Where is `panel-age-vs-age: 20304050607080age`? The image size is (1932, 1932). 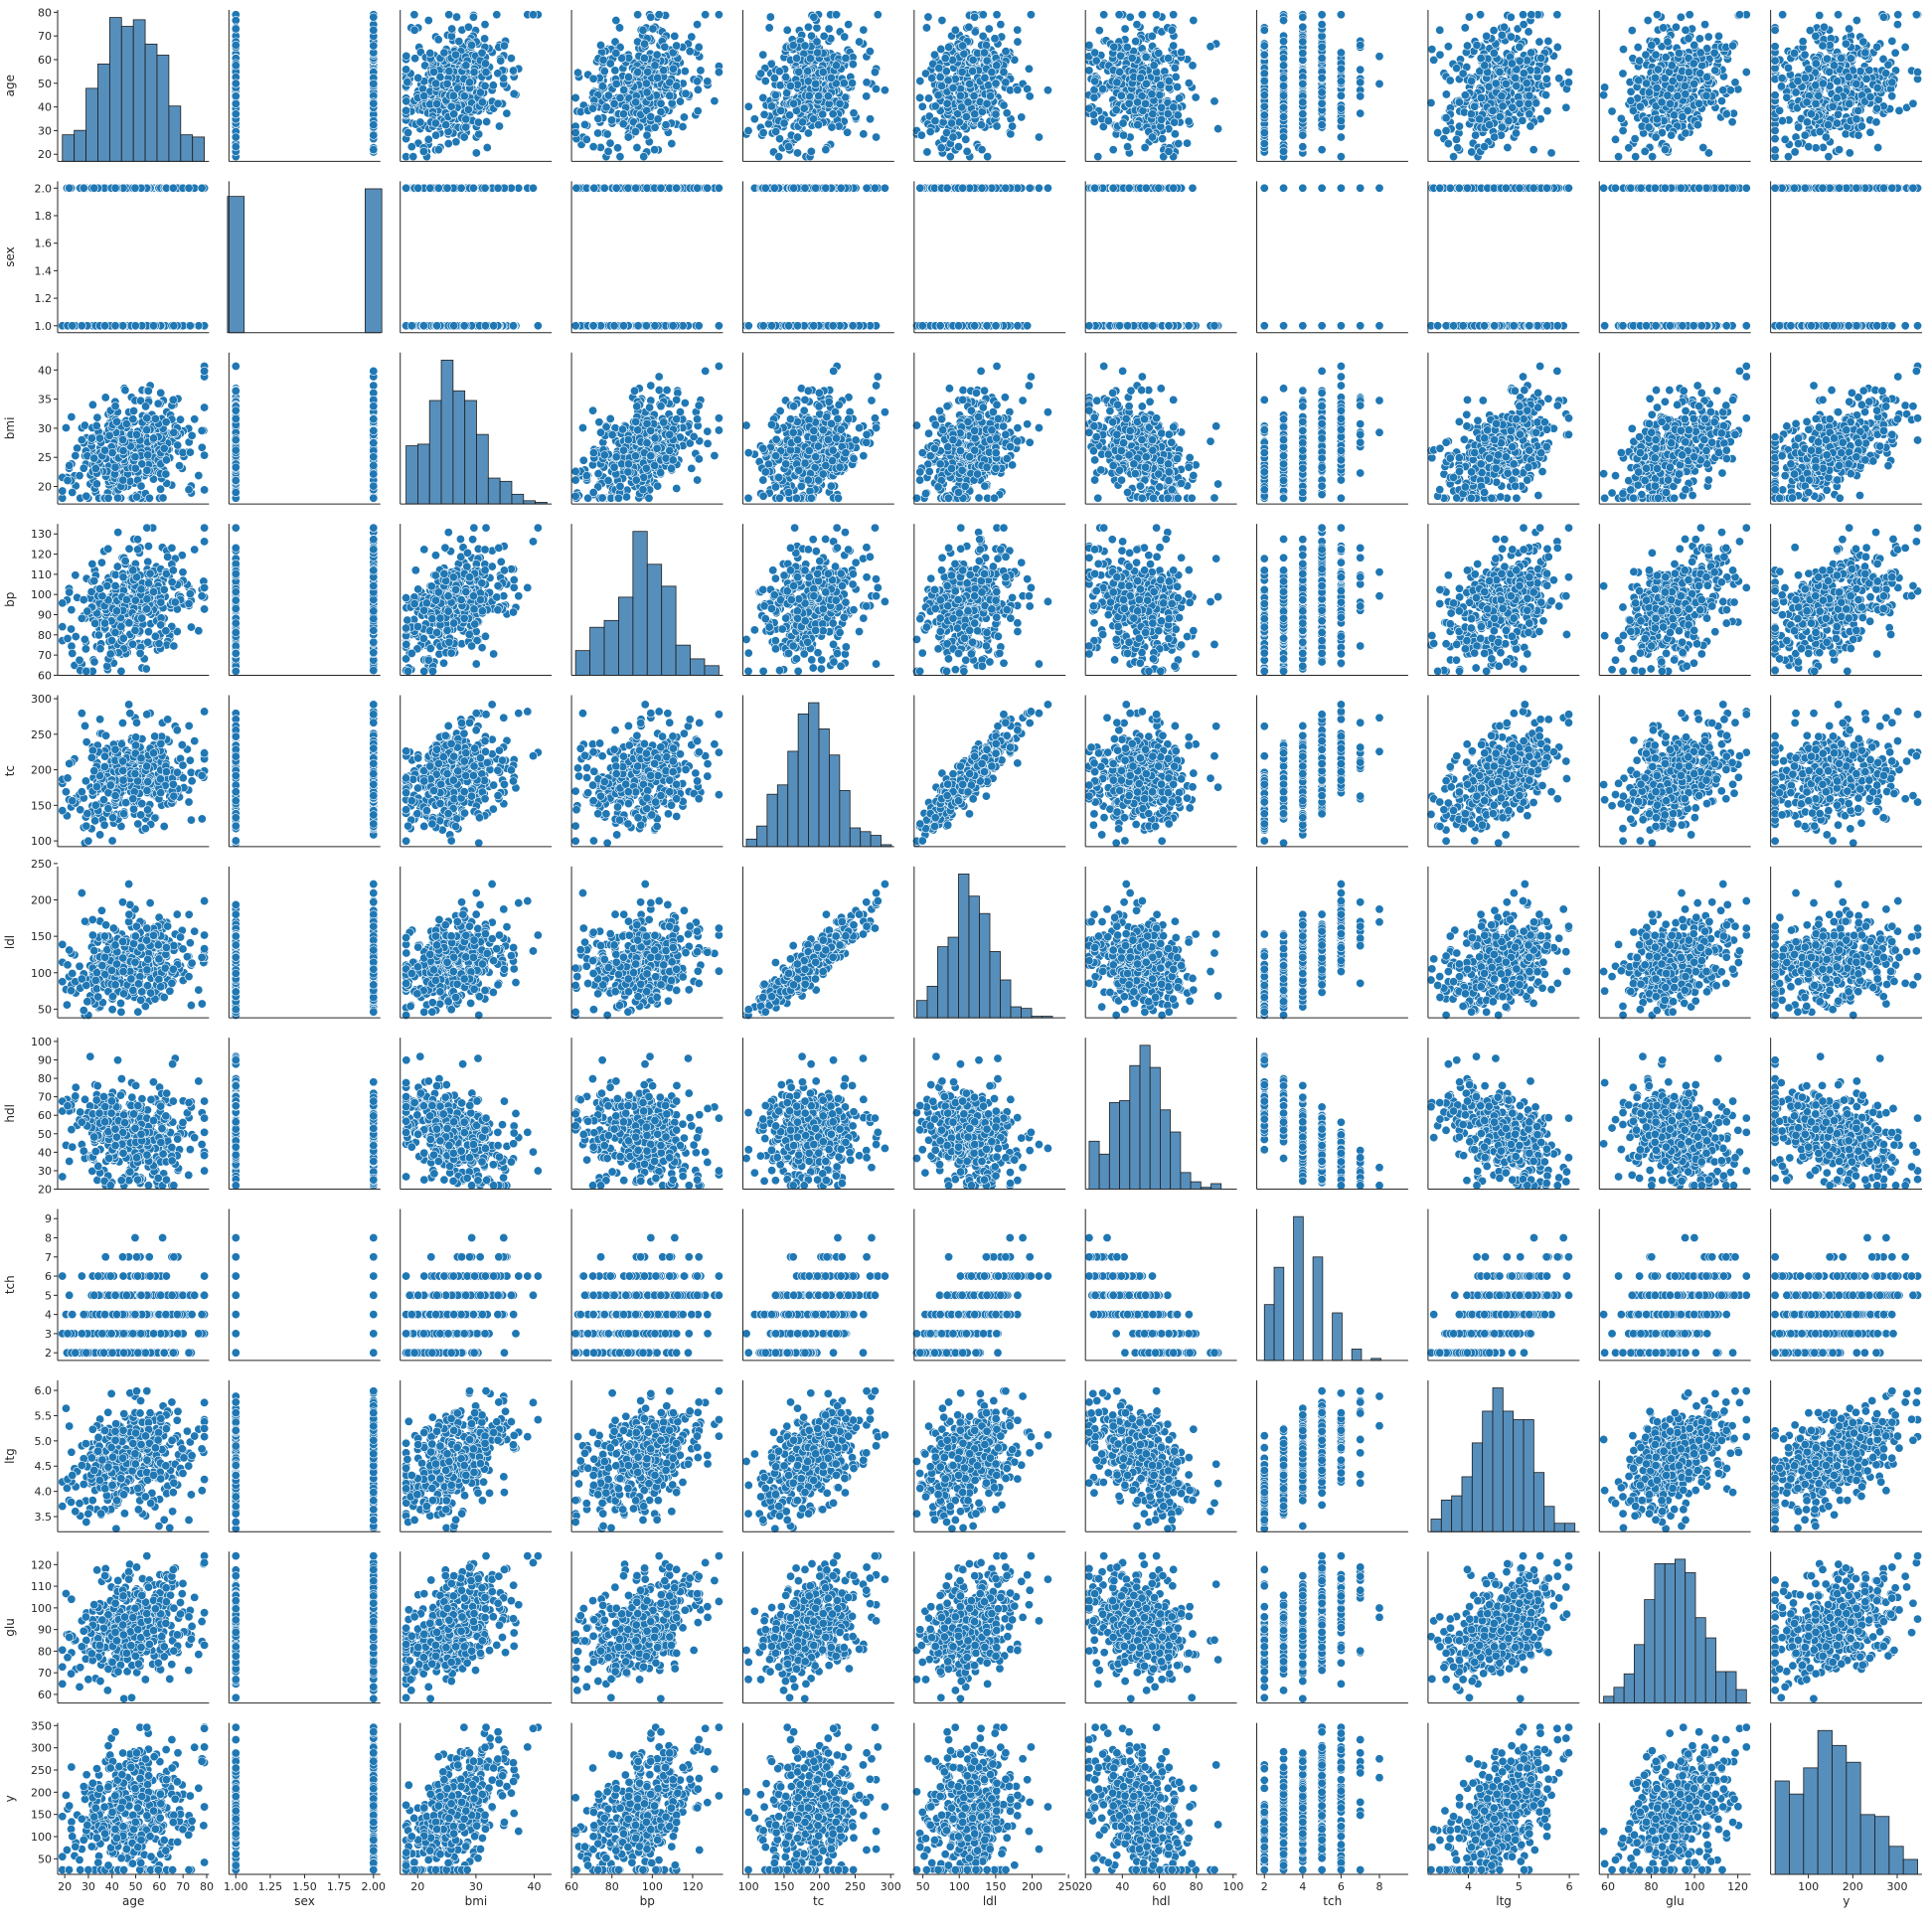
panel-age-vs-age: 20304050607080age is located at coordinates (106, 83).